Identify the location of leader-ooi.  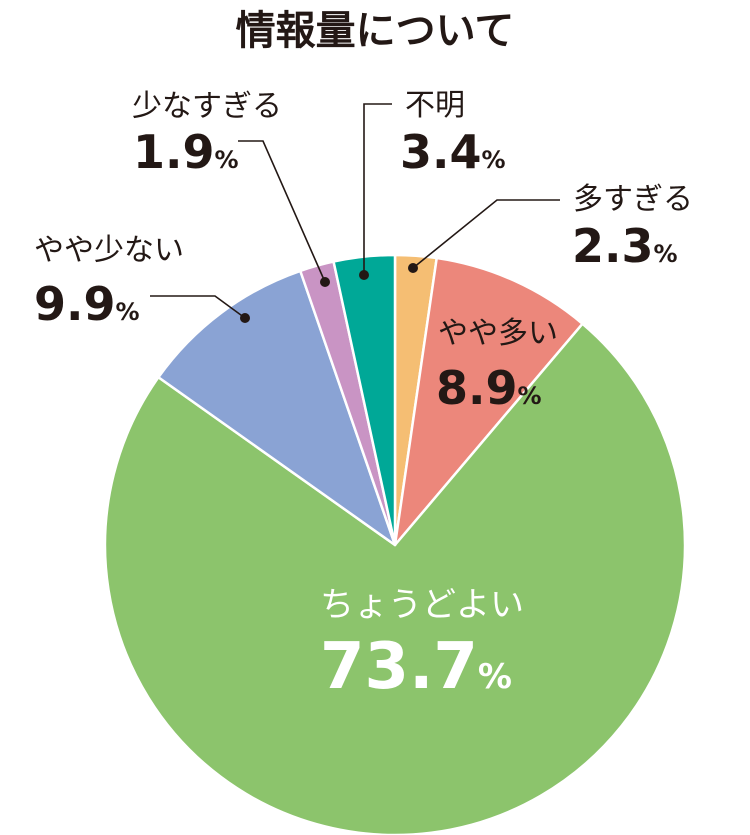
(486, 234).